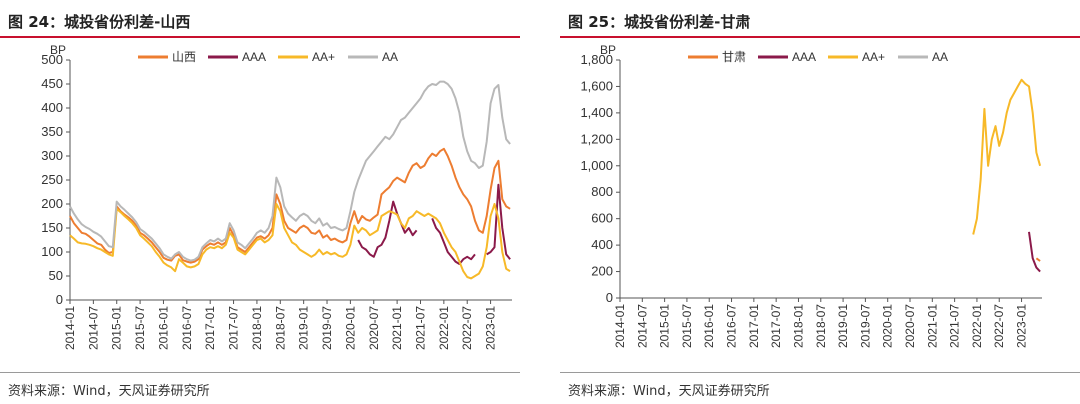  I want to click on legend-label: 甘肃, so click(734, 57).